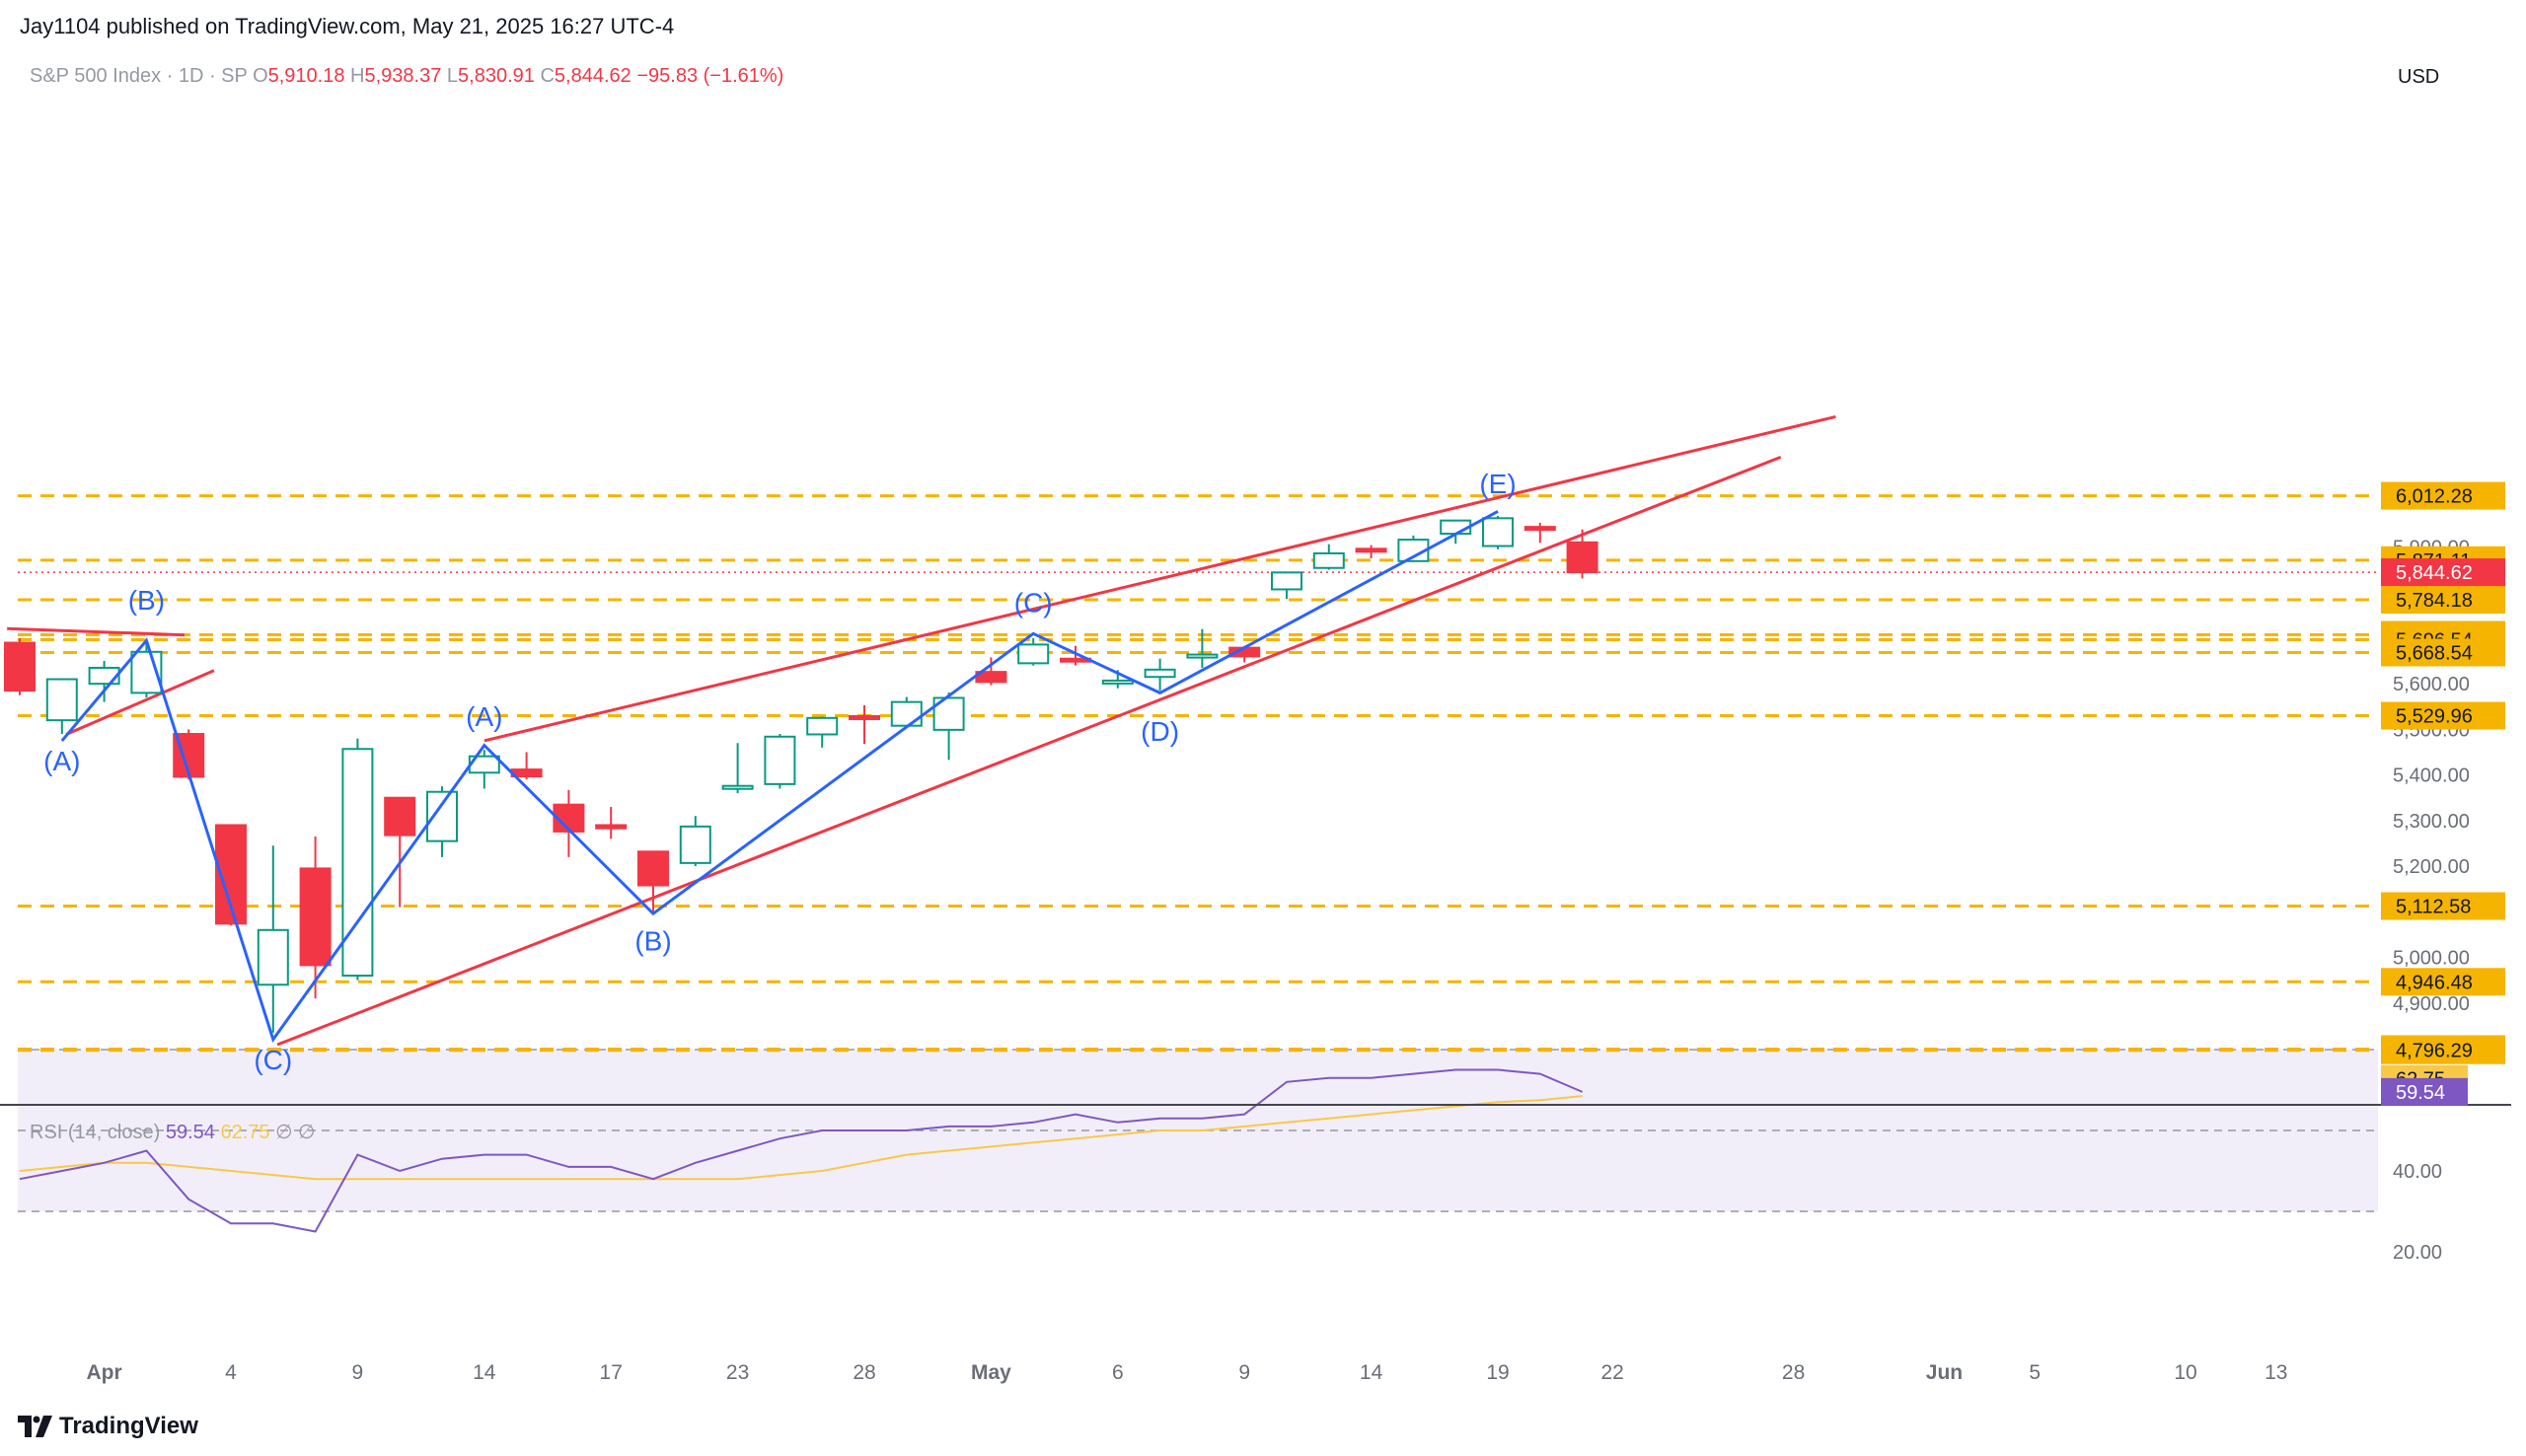 This screenshot has height=1456, width=2526. Describe the element at coordinates (2434, 1051) in the screenshot. I see `level-badge-text-10: 4,796.29` at that location.